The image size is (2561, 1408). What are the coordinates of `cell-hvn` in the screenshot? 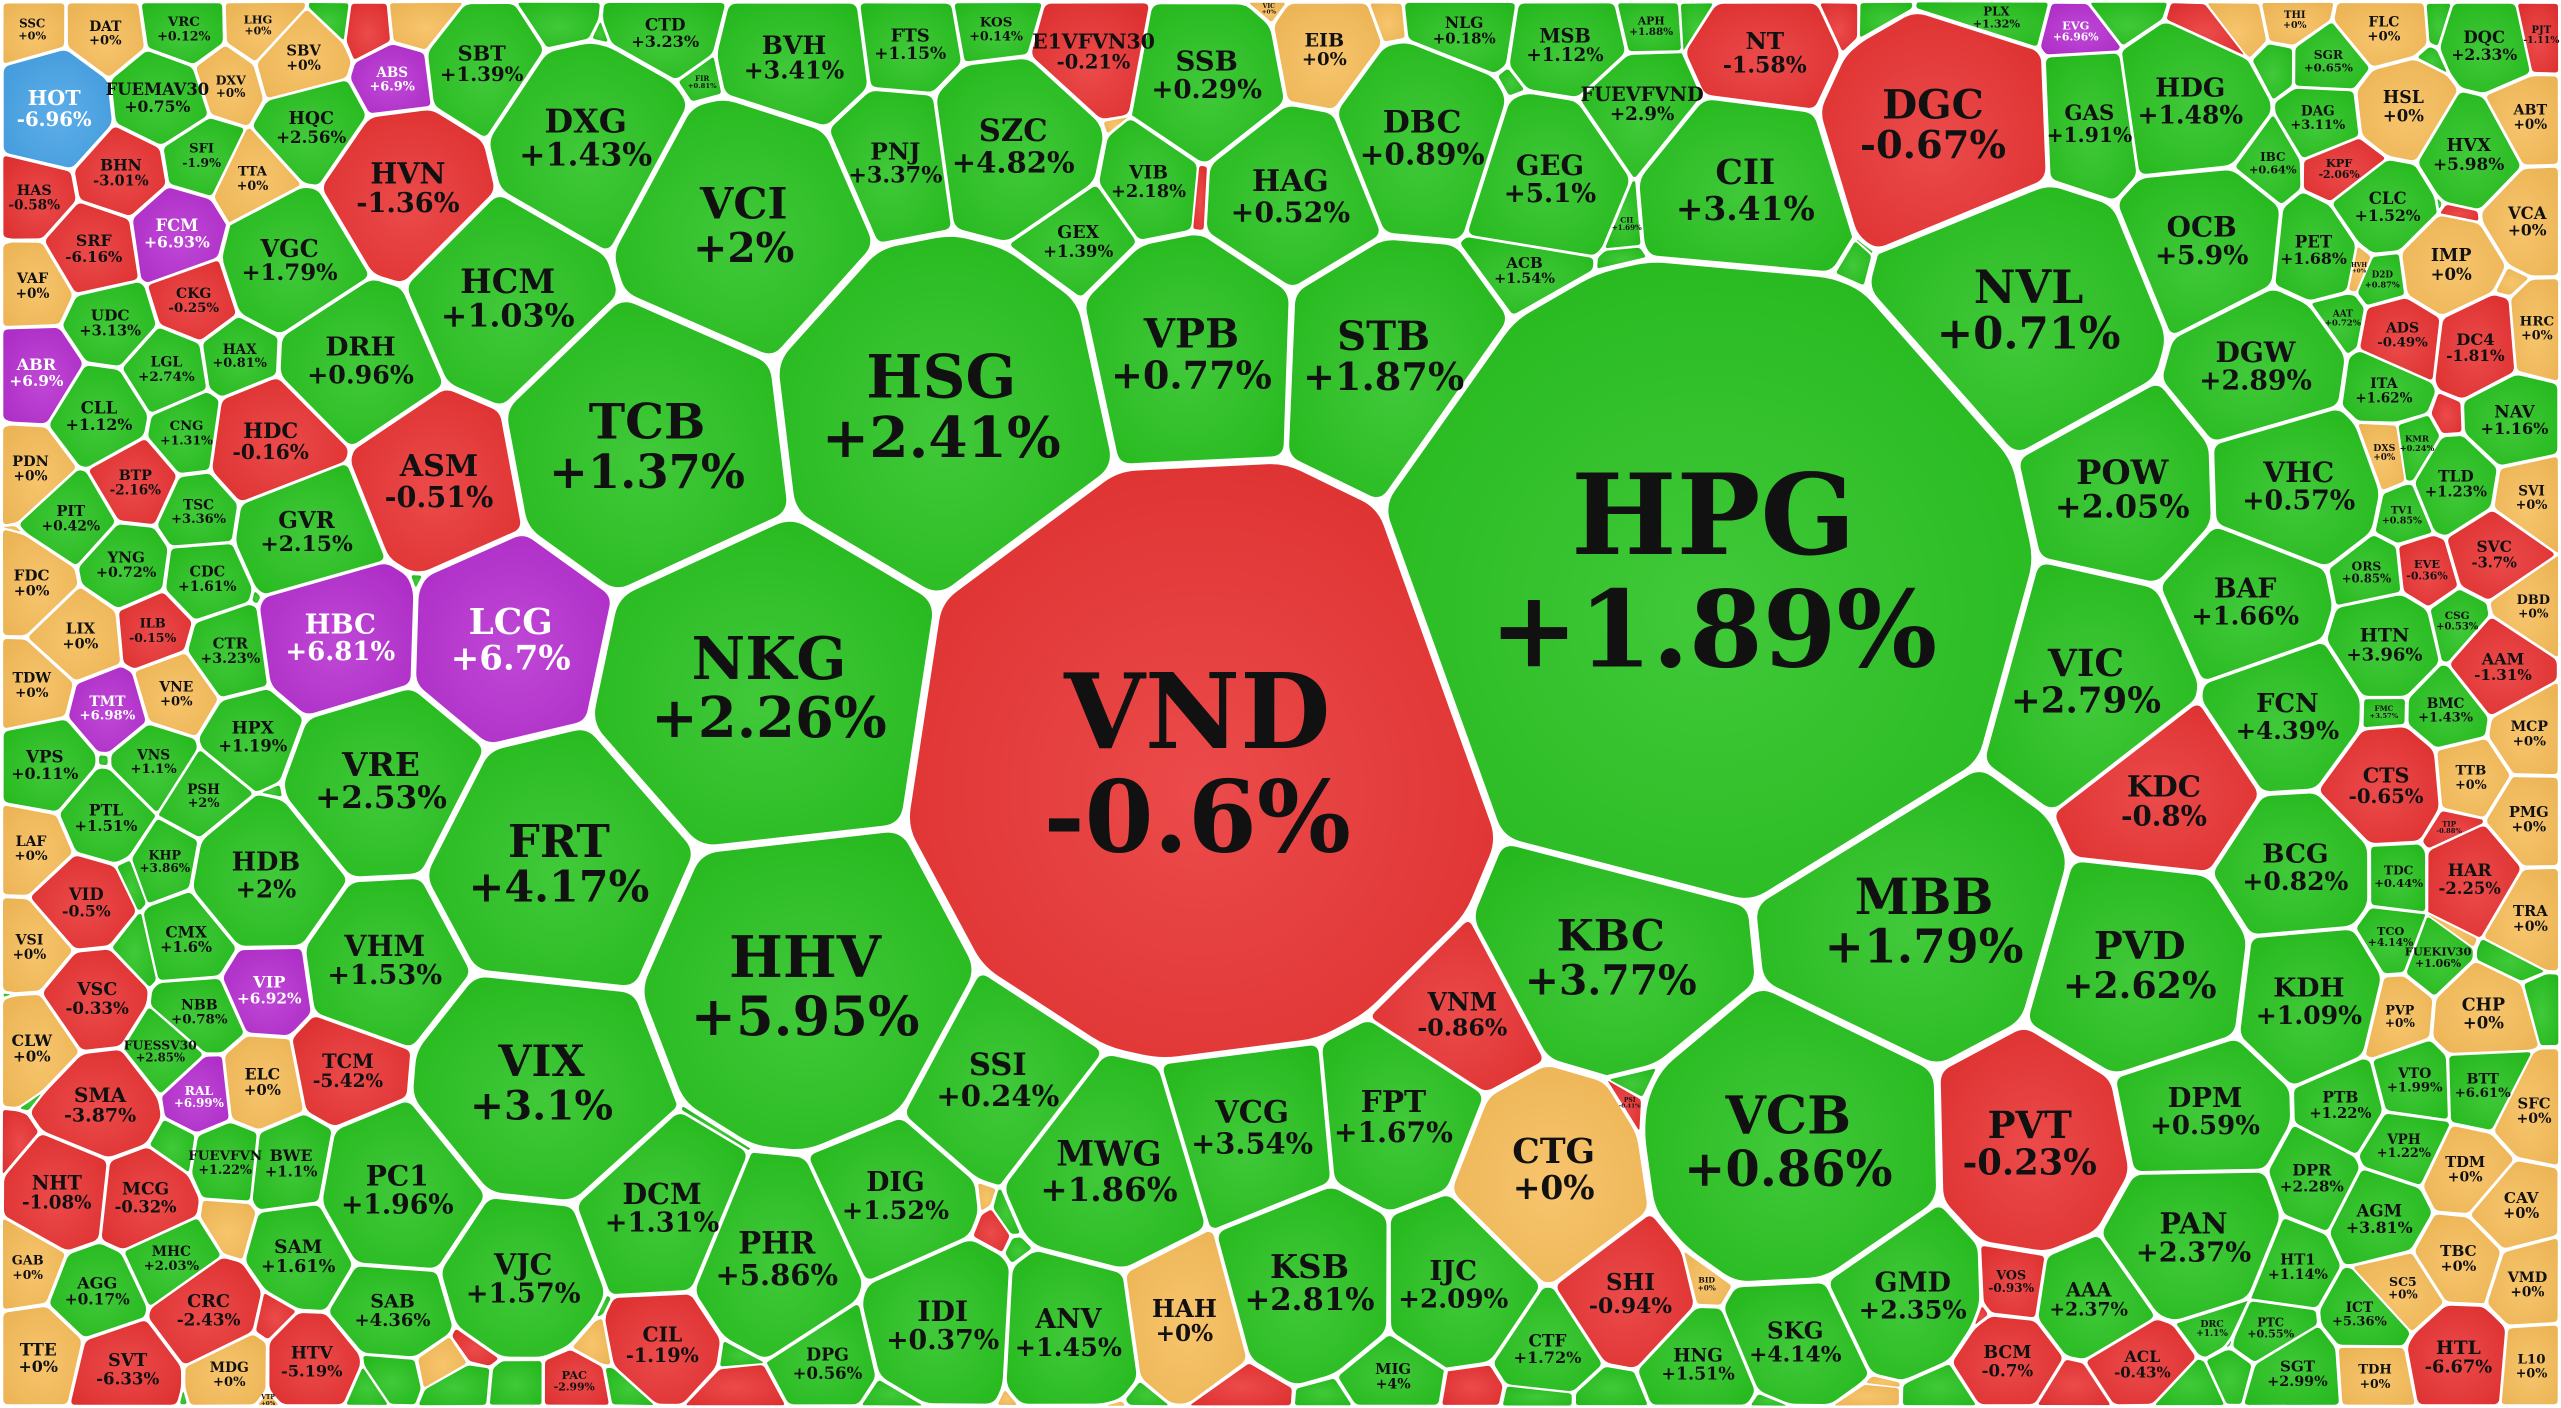 It's located at (408, 196).